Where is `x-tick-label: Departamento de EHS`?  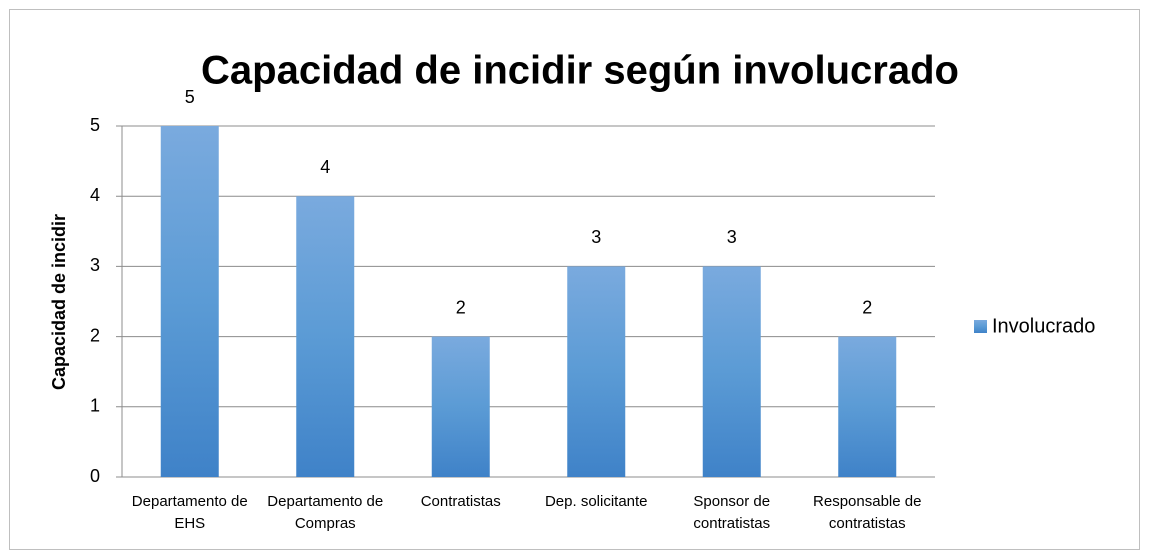 x-tick-label: Departamento de EHS is located at coordinates (189, 512).